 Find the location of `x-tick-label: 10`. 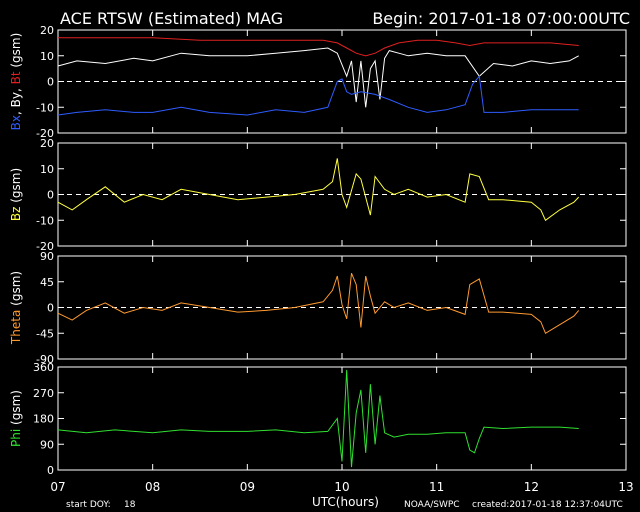

x-tick-label: 10 is located at coordinates (341, 487).